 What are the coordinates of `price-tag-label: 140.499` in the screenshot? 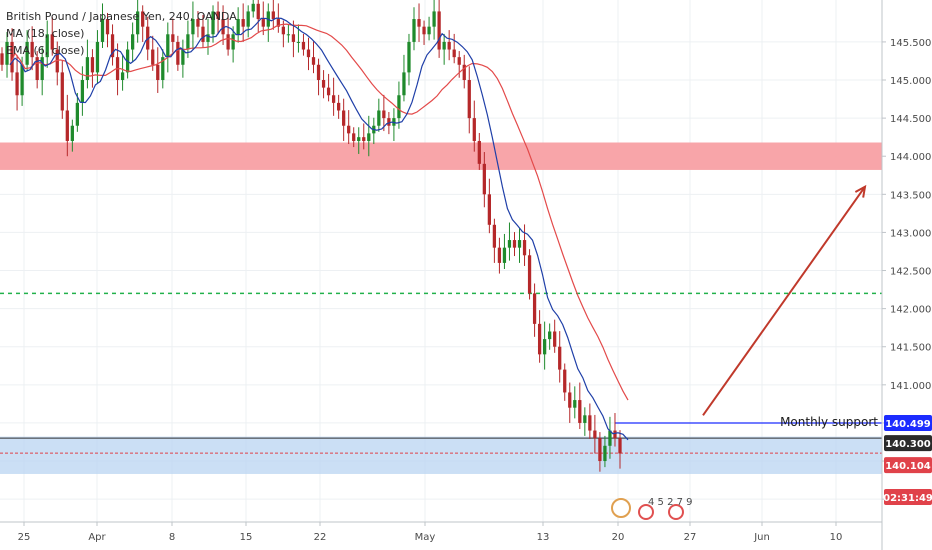 It's located at (908, 424).